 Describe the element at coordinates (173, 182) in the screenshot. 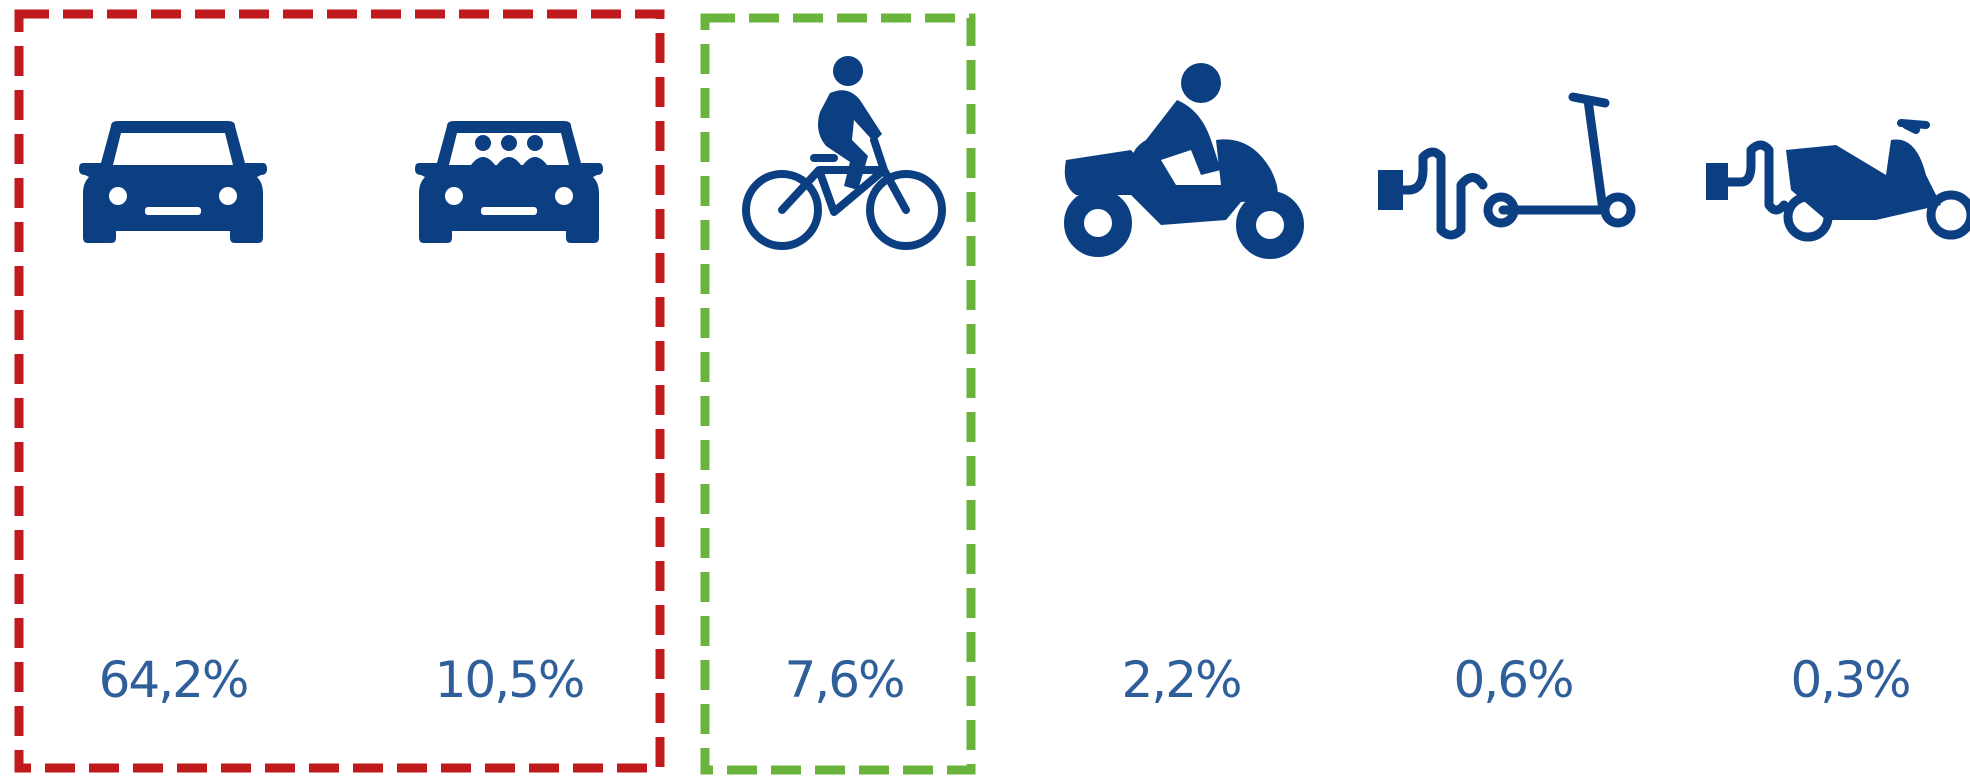

I see `car-icon` at that location.